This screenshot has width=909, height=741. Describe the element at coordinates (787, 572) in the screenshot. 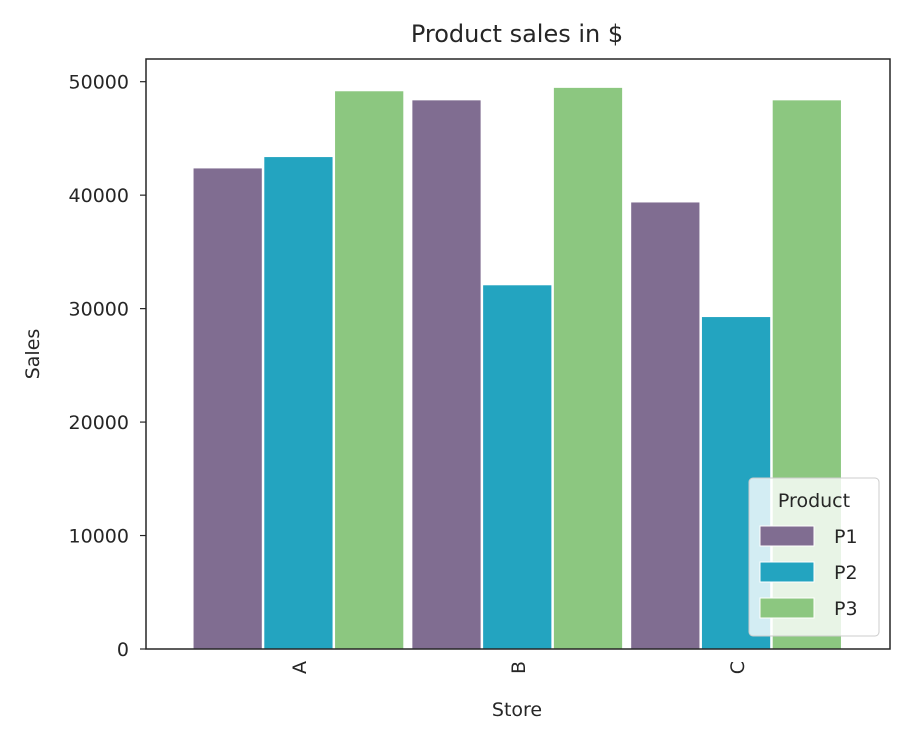

I see `legend-swatch-p2` at that location.